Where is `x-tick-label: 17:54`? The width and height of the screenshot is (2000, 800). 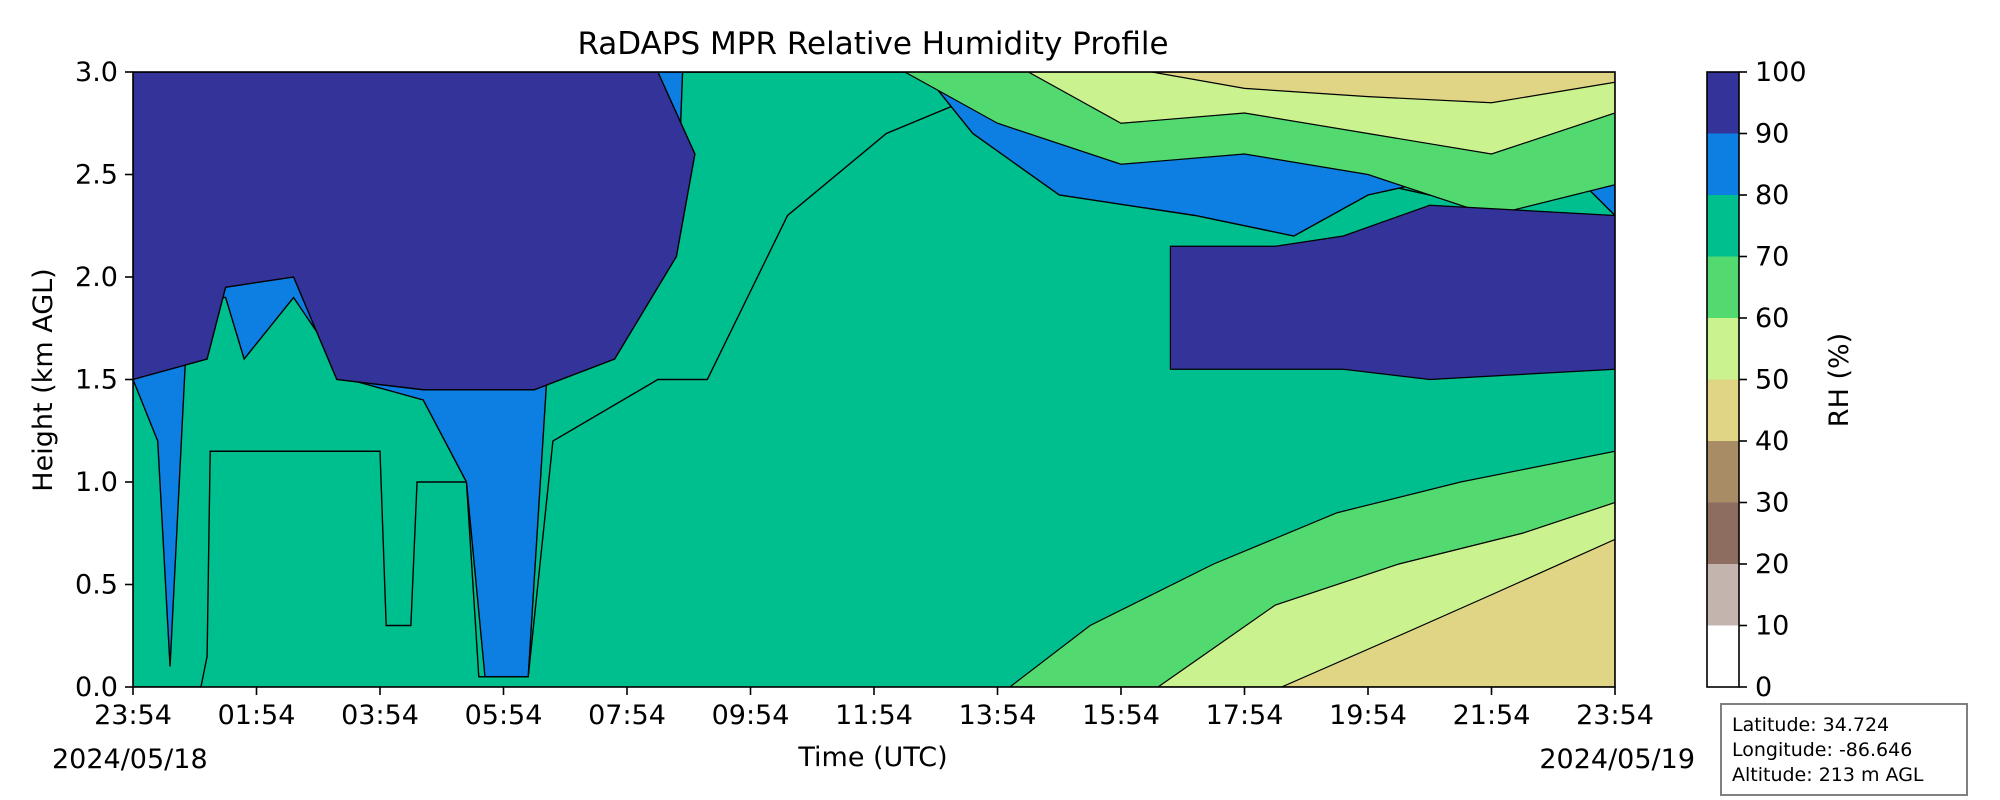
x-tick-label: 17:54 is located at coordinates (1245, 715).